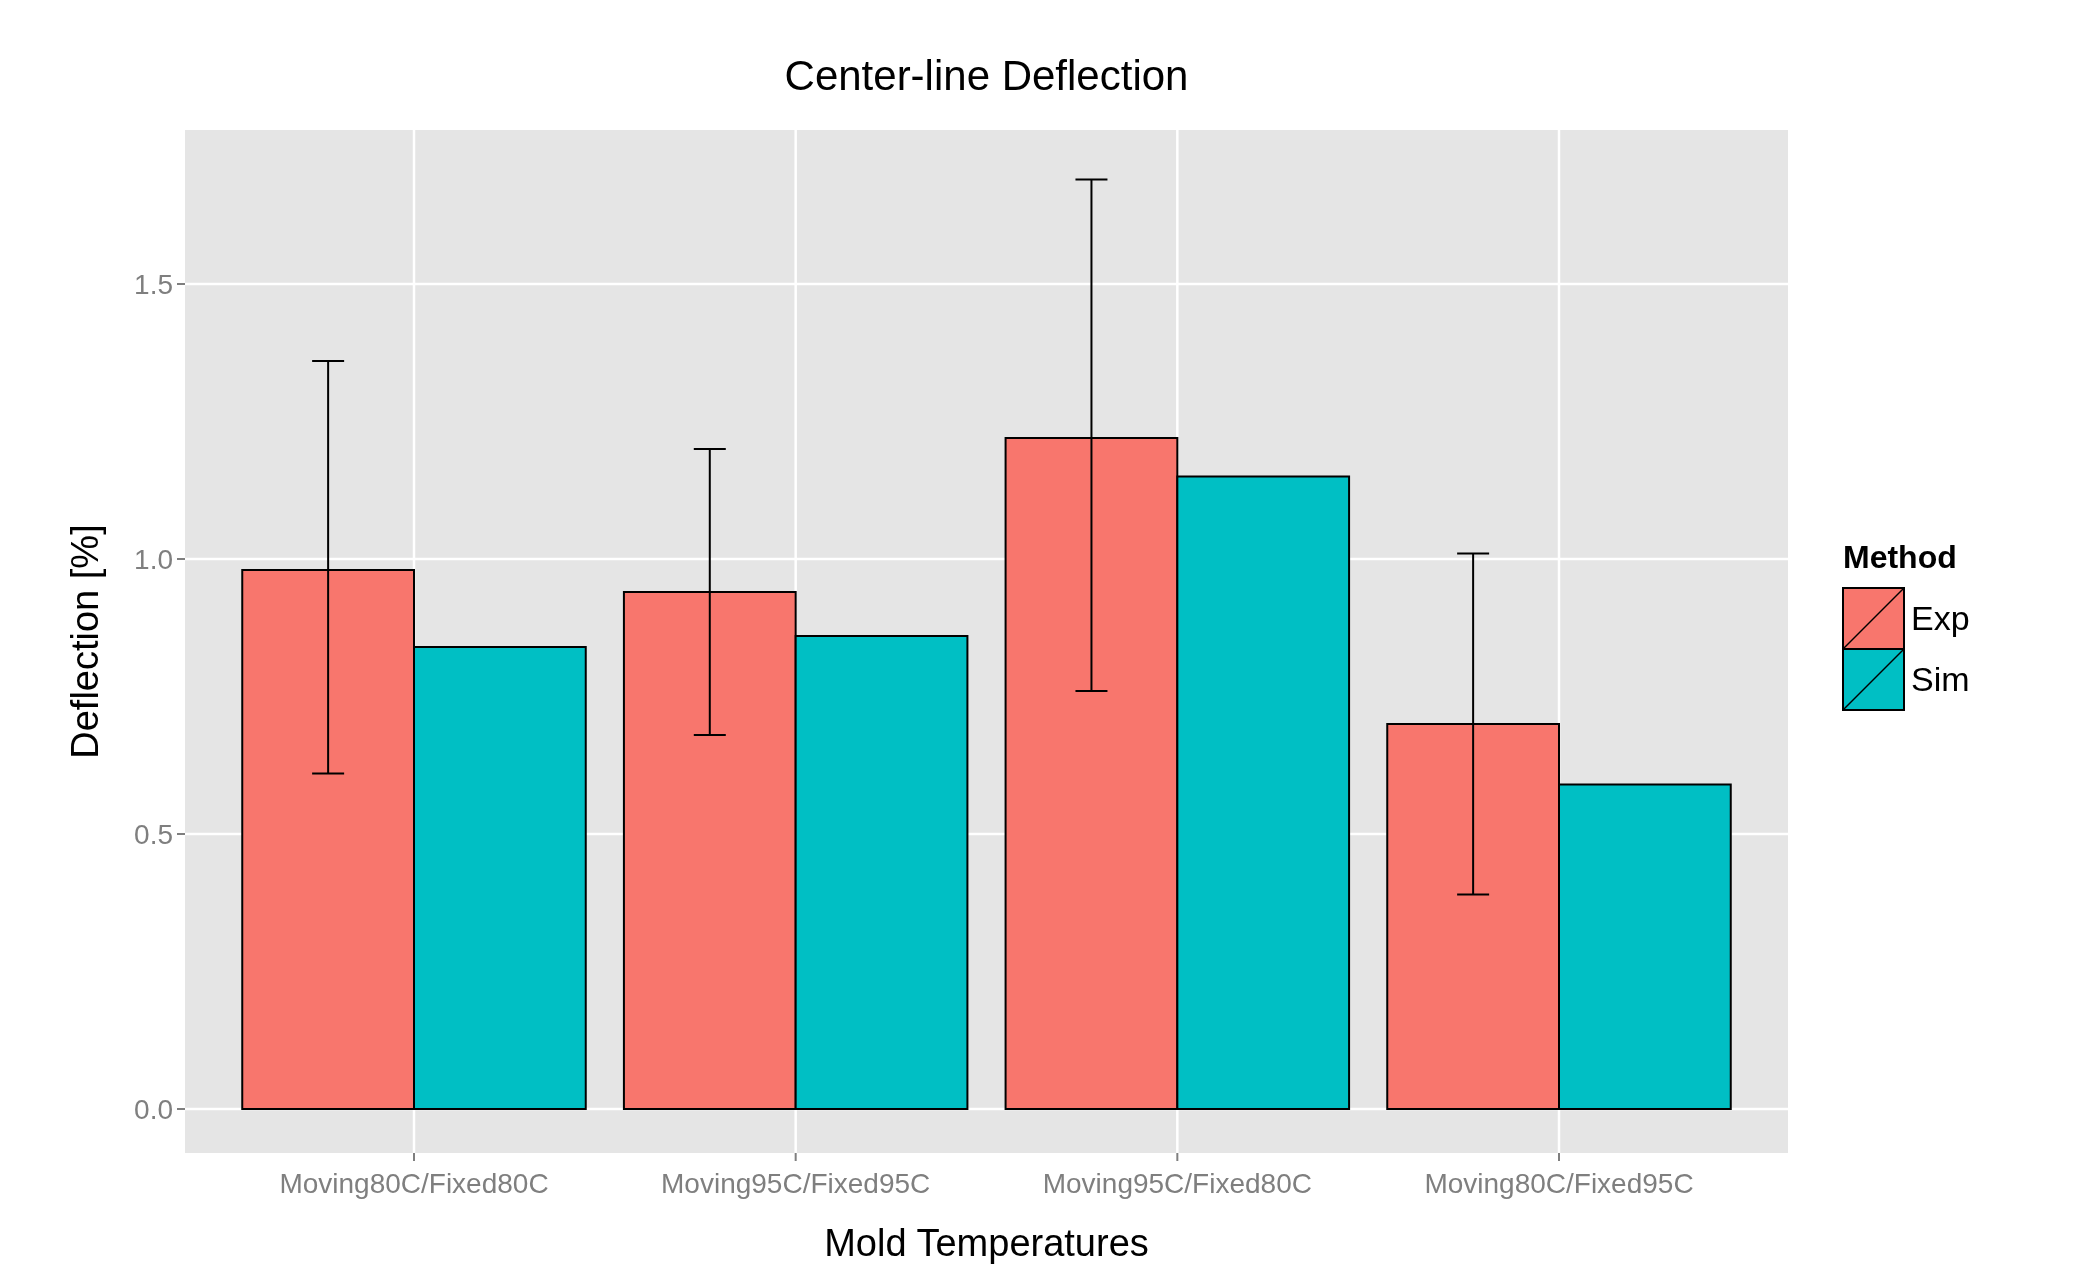  I want to click on x-tick-label: Moving95C/Fixed95C, so click(796, 1183).